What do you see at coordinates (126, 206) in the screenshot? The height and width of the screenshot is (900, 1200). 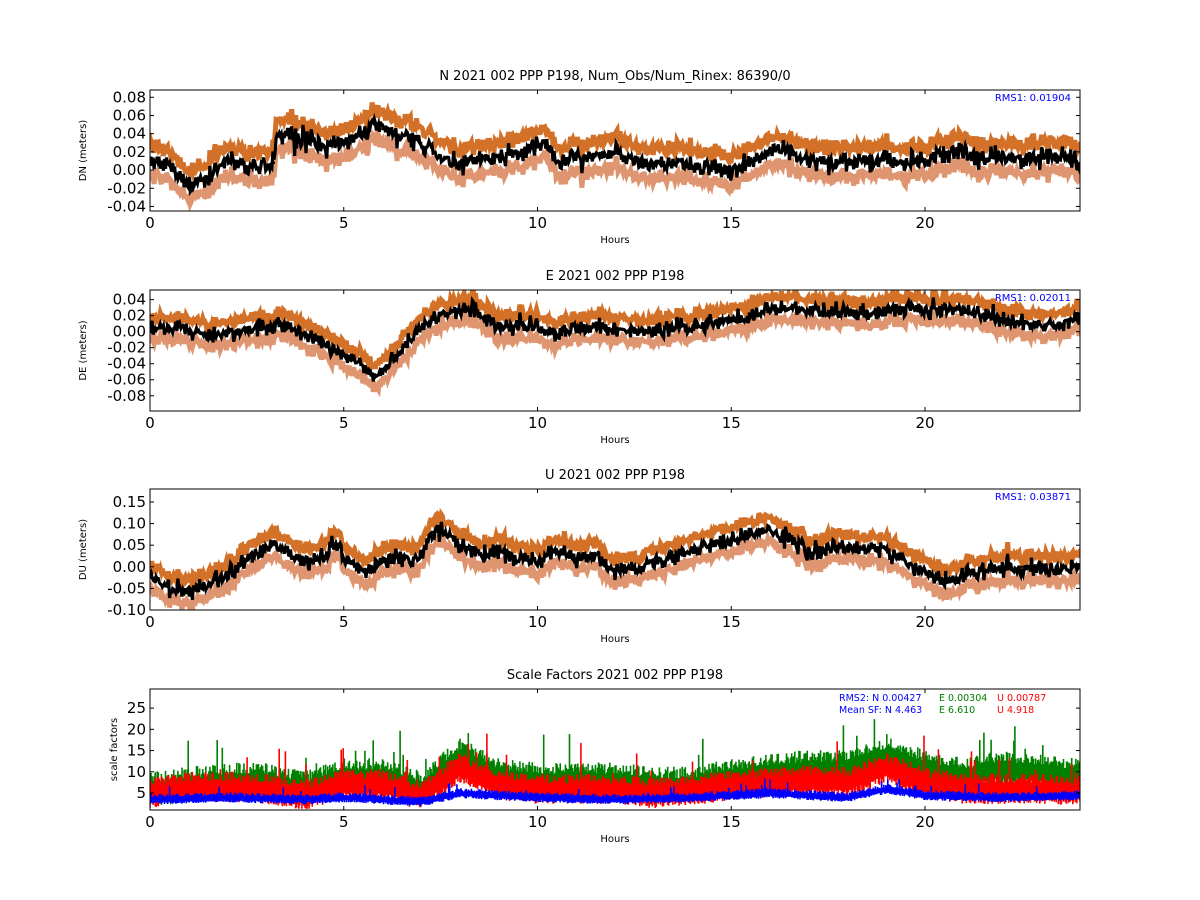 I see `y-tick-label: -0.04` at bounding box center [126, 206].